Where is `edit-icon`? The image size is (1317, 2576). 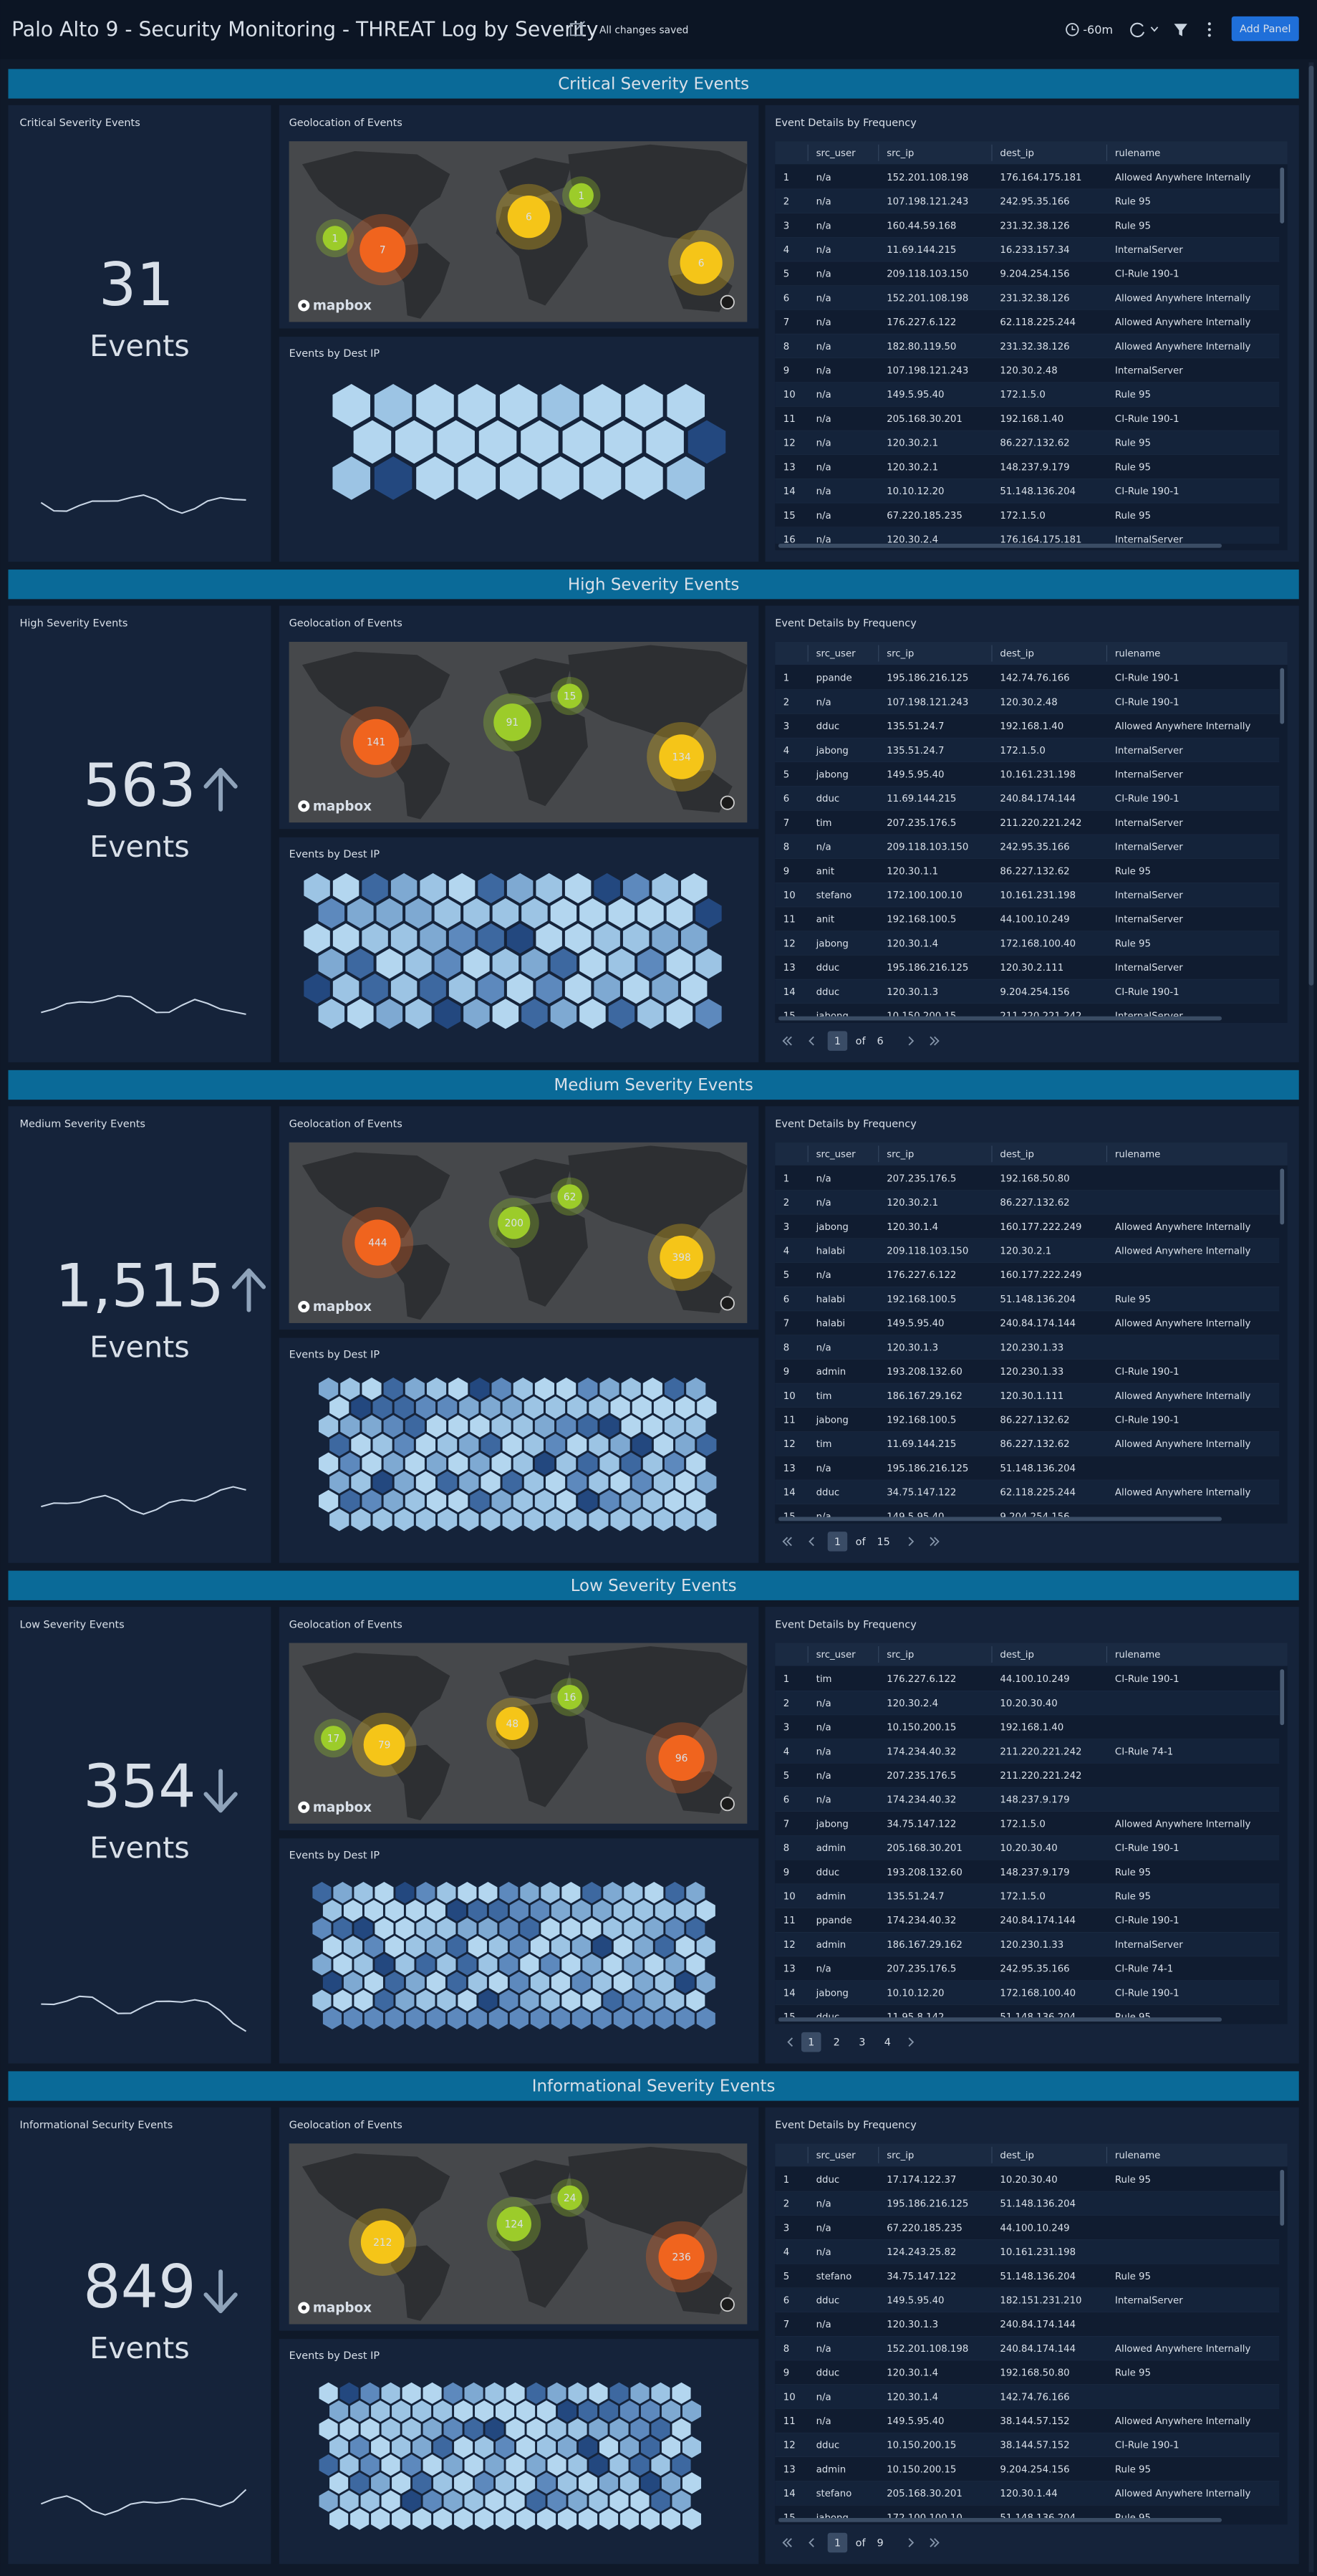 edit-icon is located at coordinates (577, 29).